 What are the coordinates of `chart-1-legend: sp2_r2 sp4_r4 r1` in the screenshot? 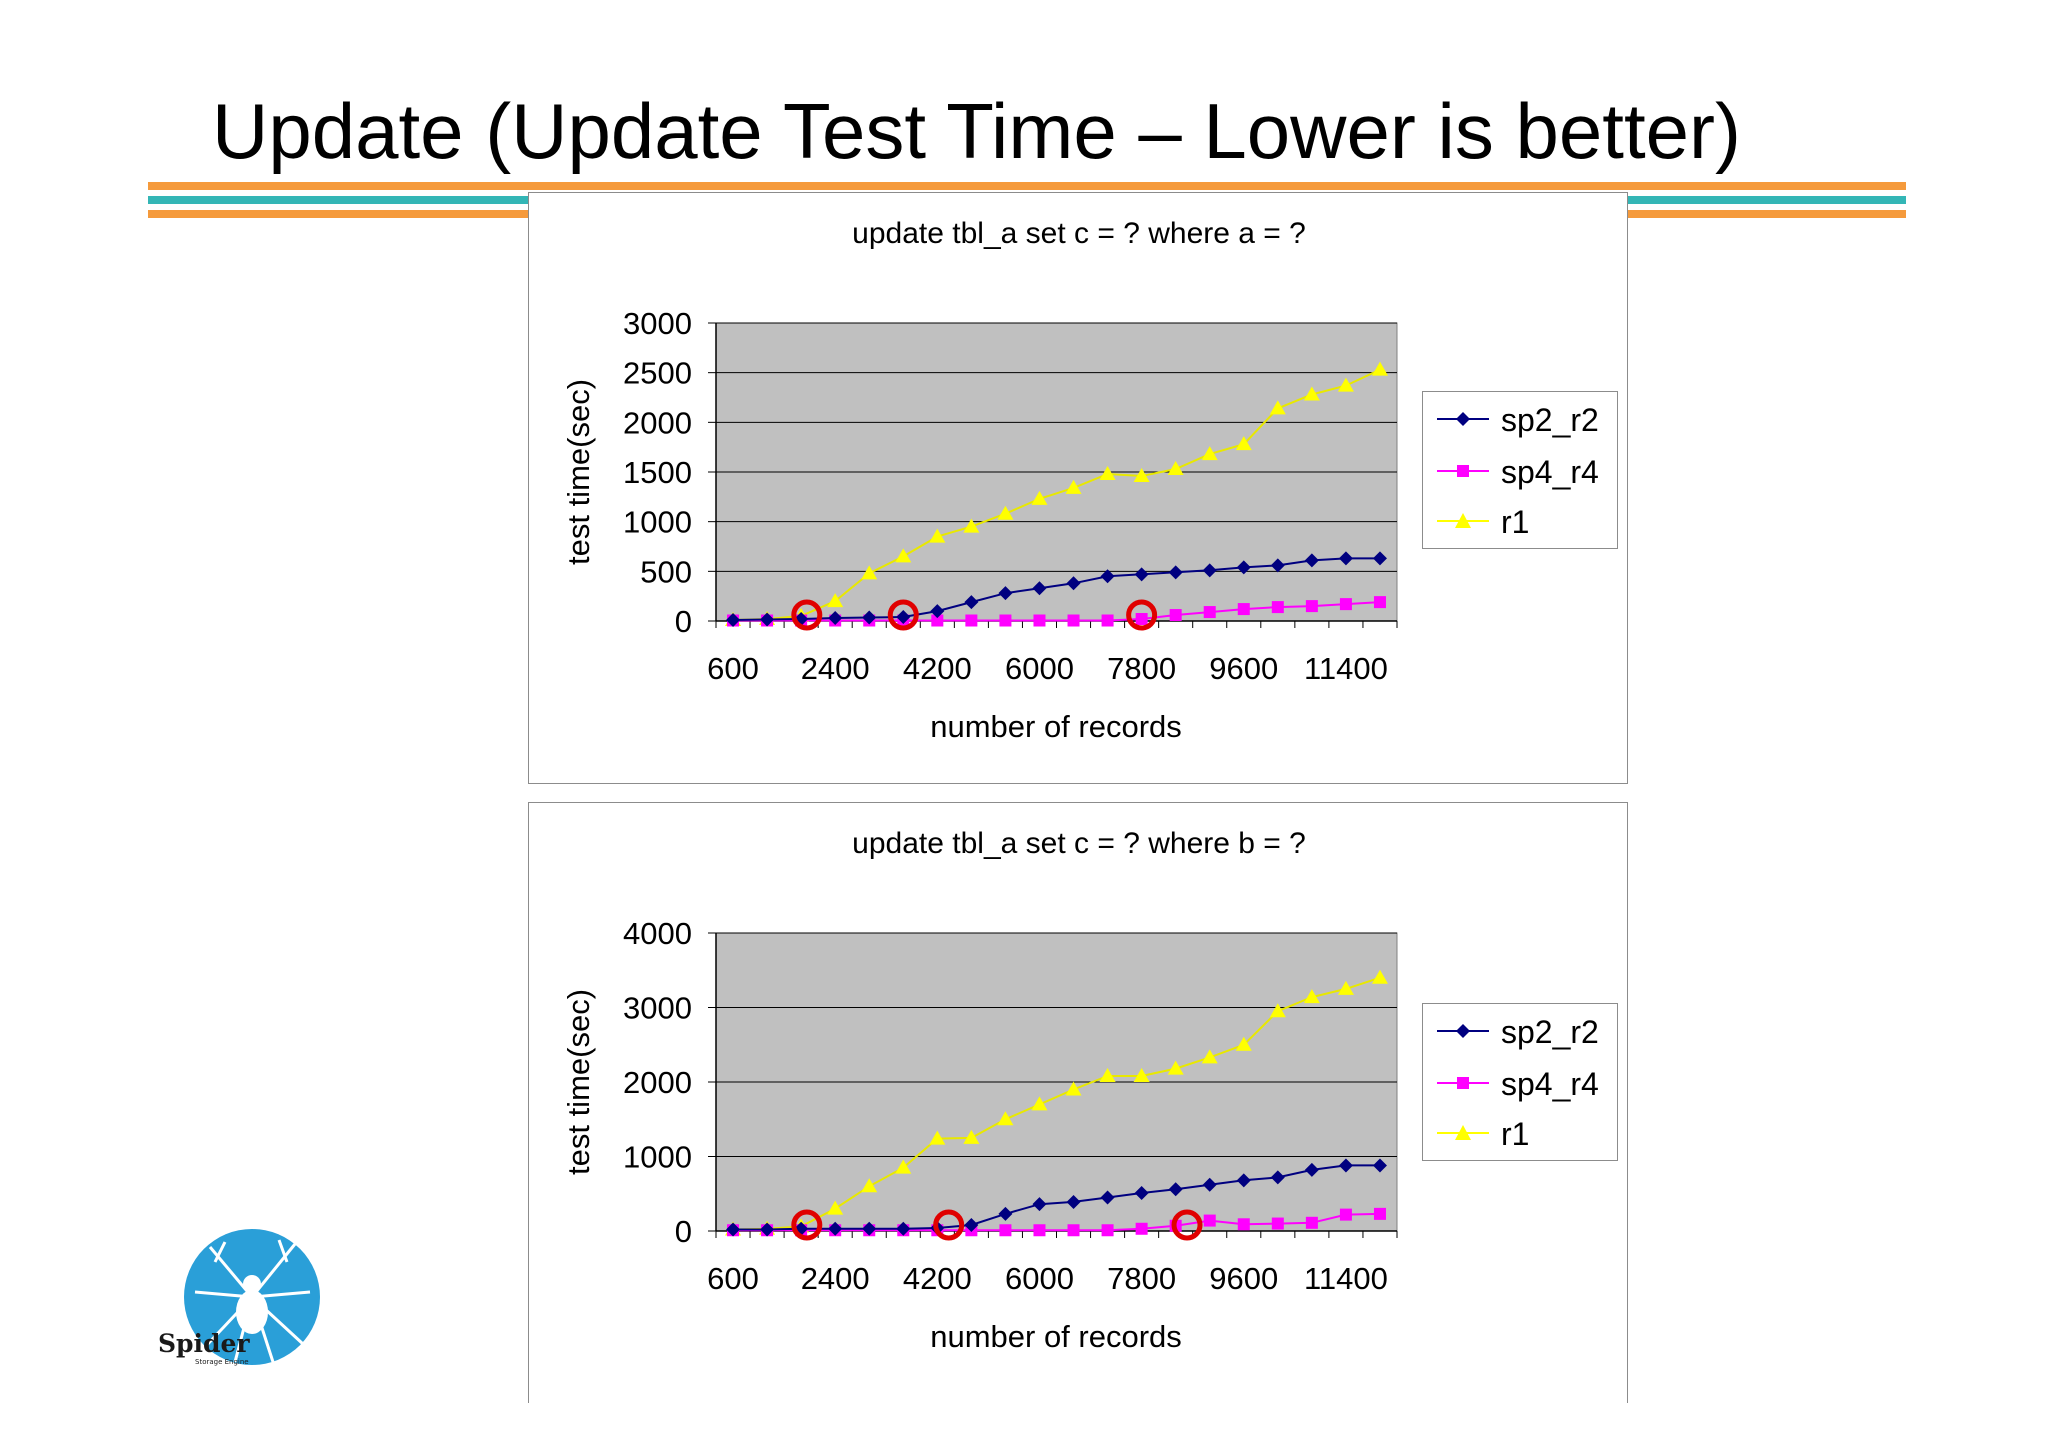 It's located at (1520, 470).